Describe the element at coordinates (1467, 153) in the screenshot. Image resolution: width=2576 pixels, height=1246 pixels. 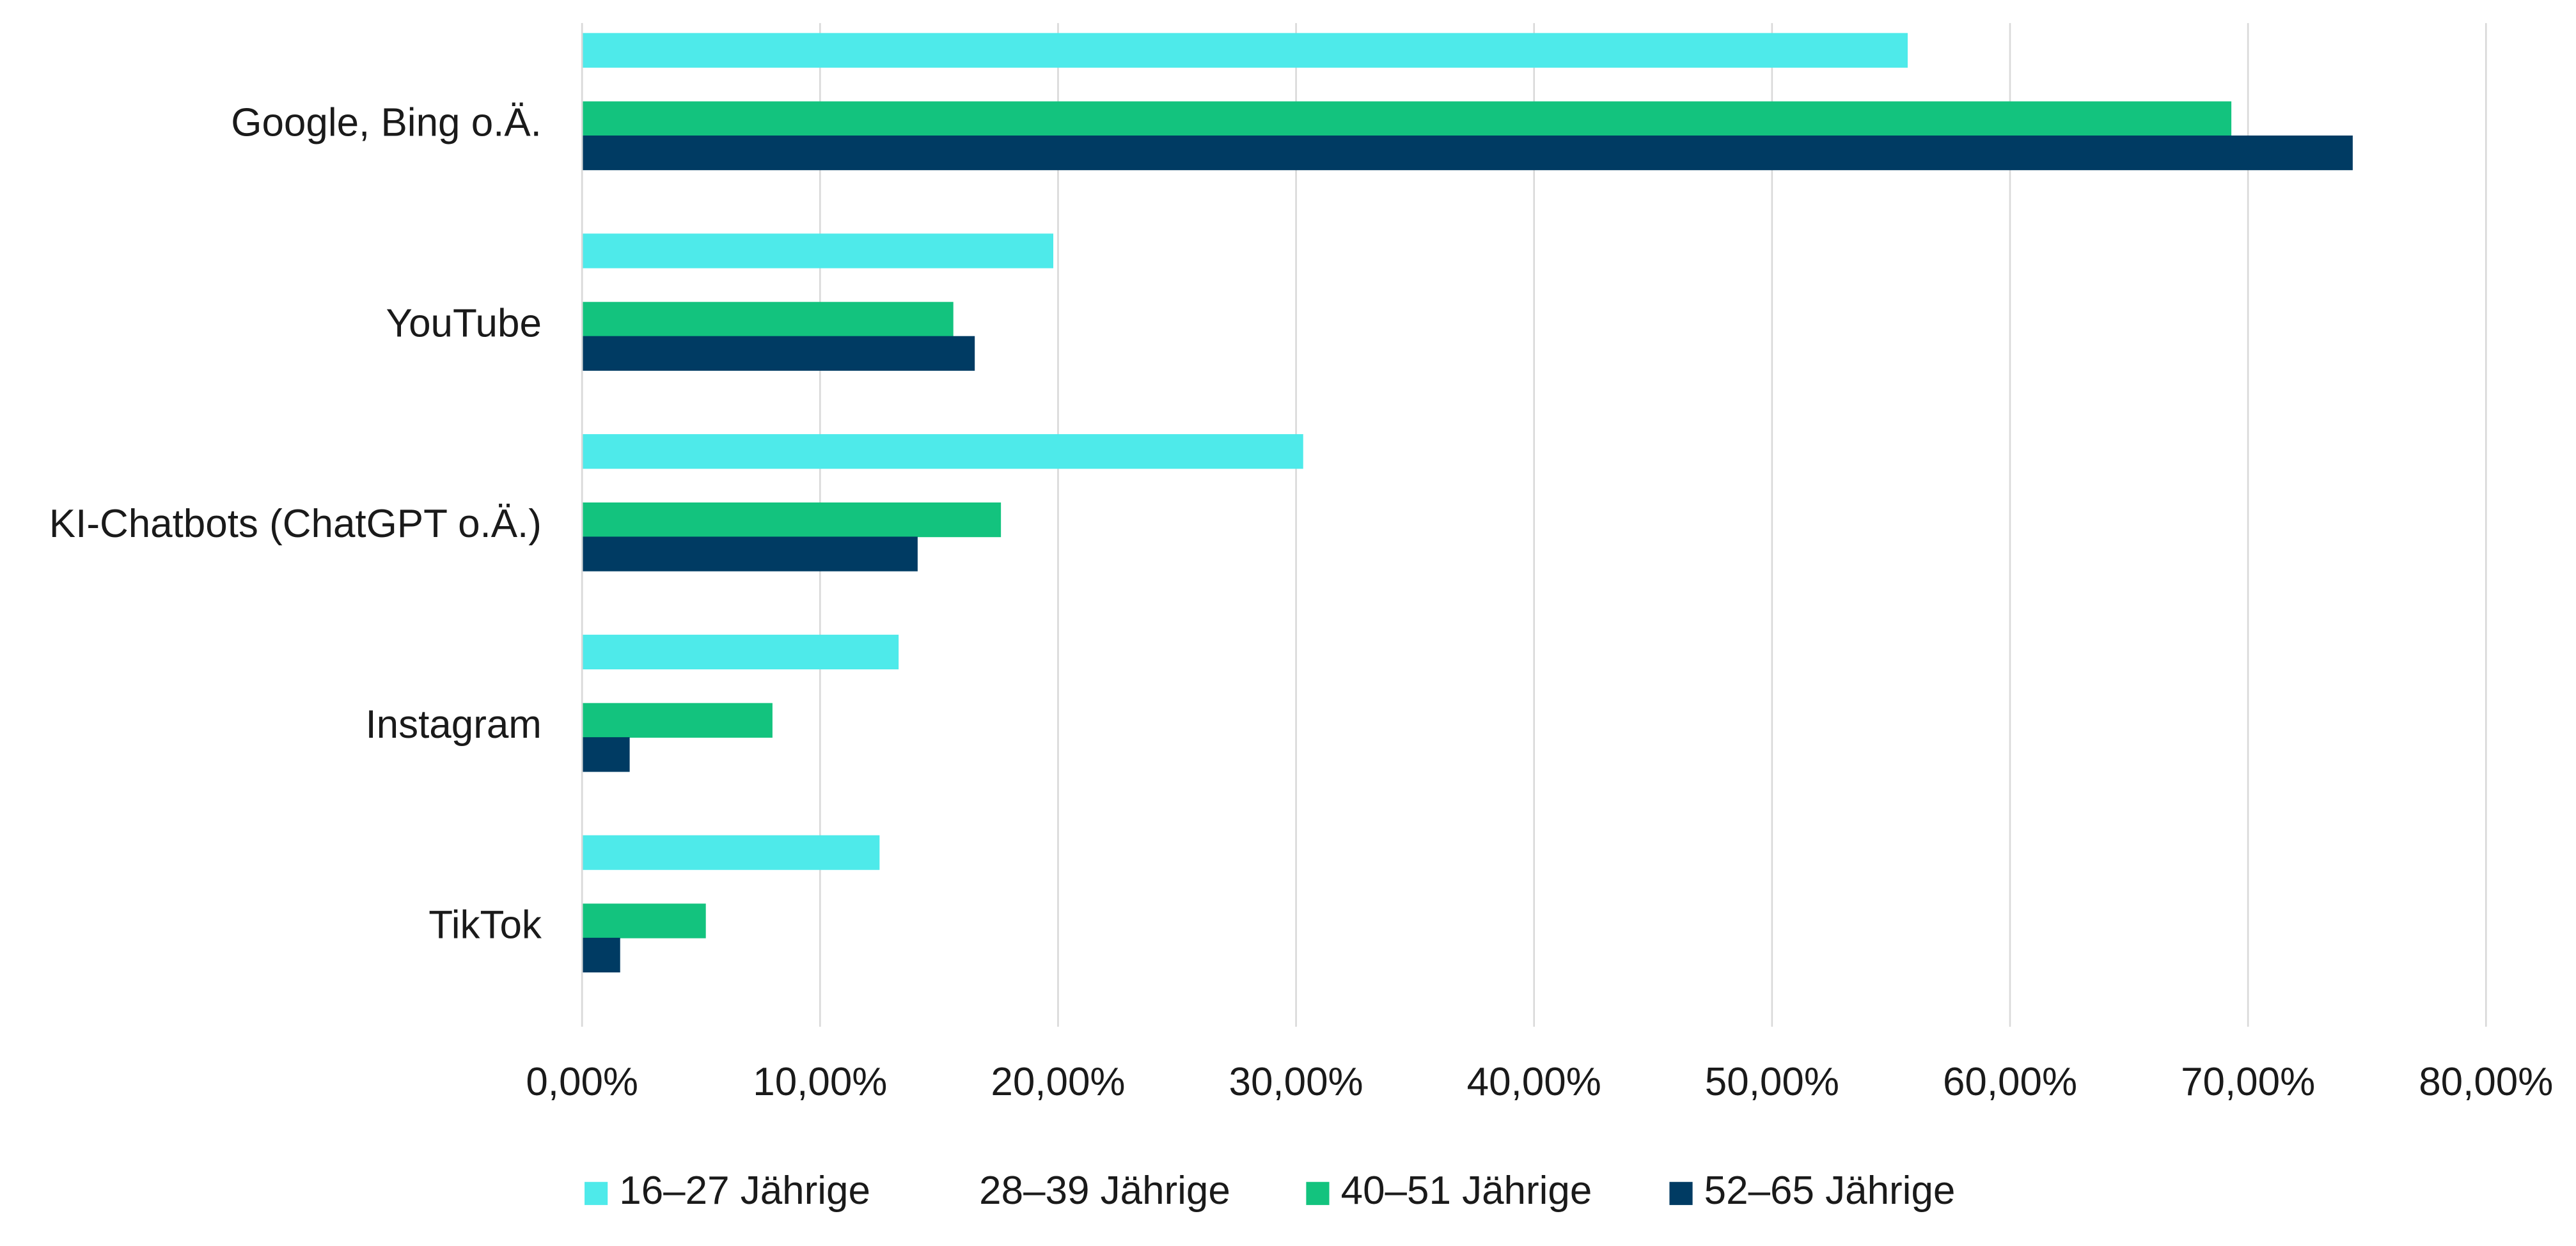
I see `bar-google-bing-o--series-3` at that location.